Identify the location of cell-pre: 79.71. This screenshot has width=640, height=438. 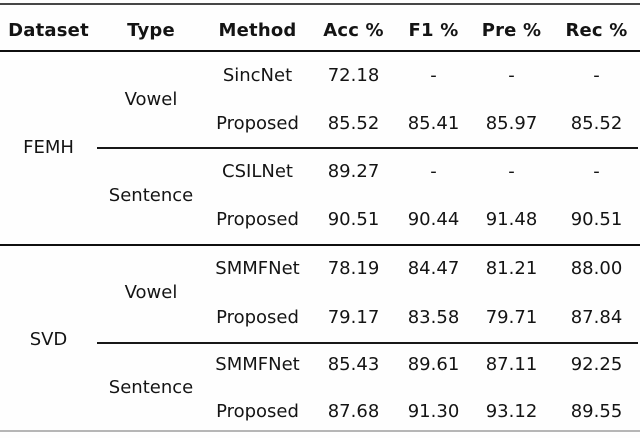
(511, 317).